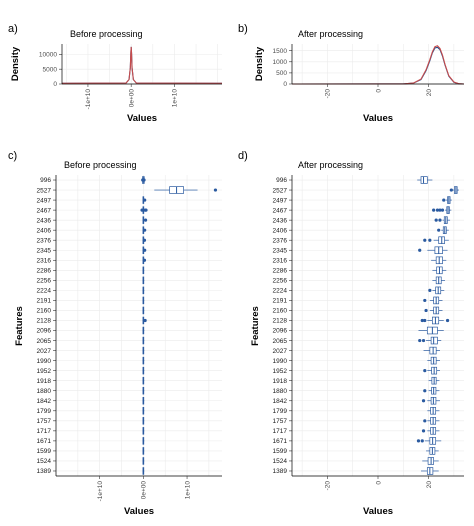 This screenshot has height=526, width=474. I want to click on y-category-label: 2027, so click(44, 351).